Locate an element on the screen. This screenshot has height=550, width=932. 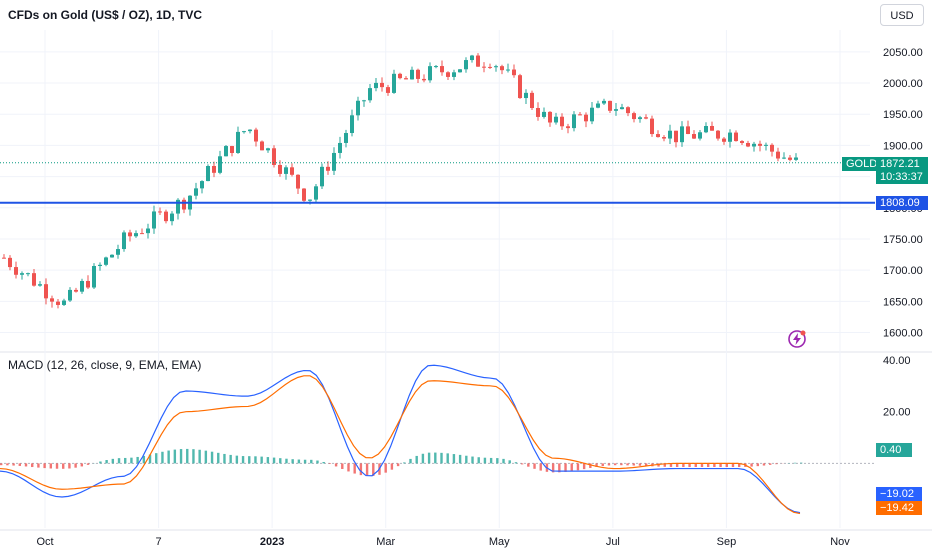
price-tick-label: 1950.00 is located at coordinates (903, 115).